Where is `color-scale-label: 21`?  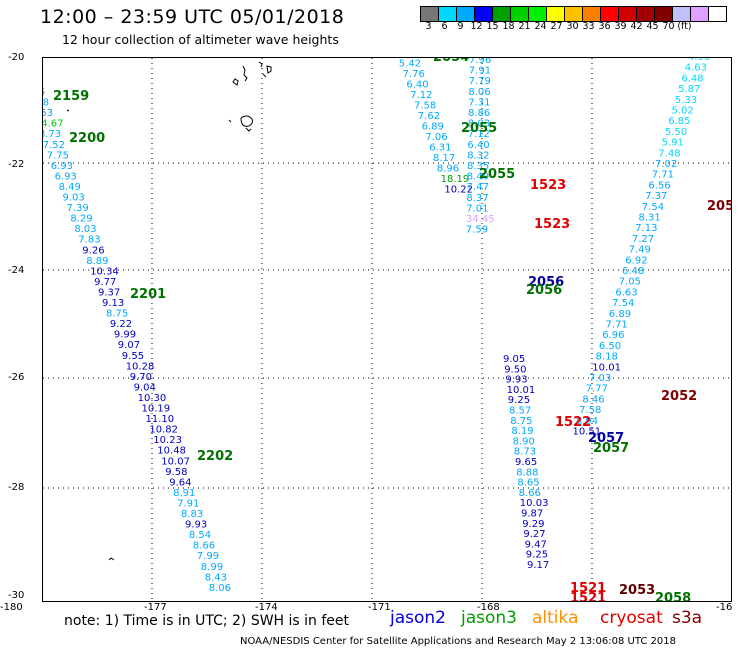 color-scale-label: 21 is located at coordinates (524, 26).